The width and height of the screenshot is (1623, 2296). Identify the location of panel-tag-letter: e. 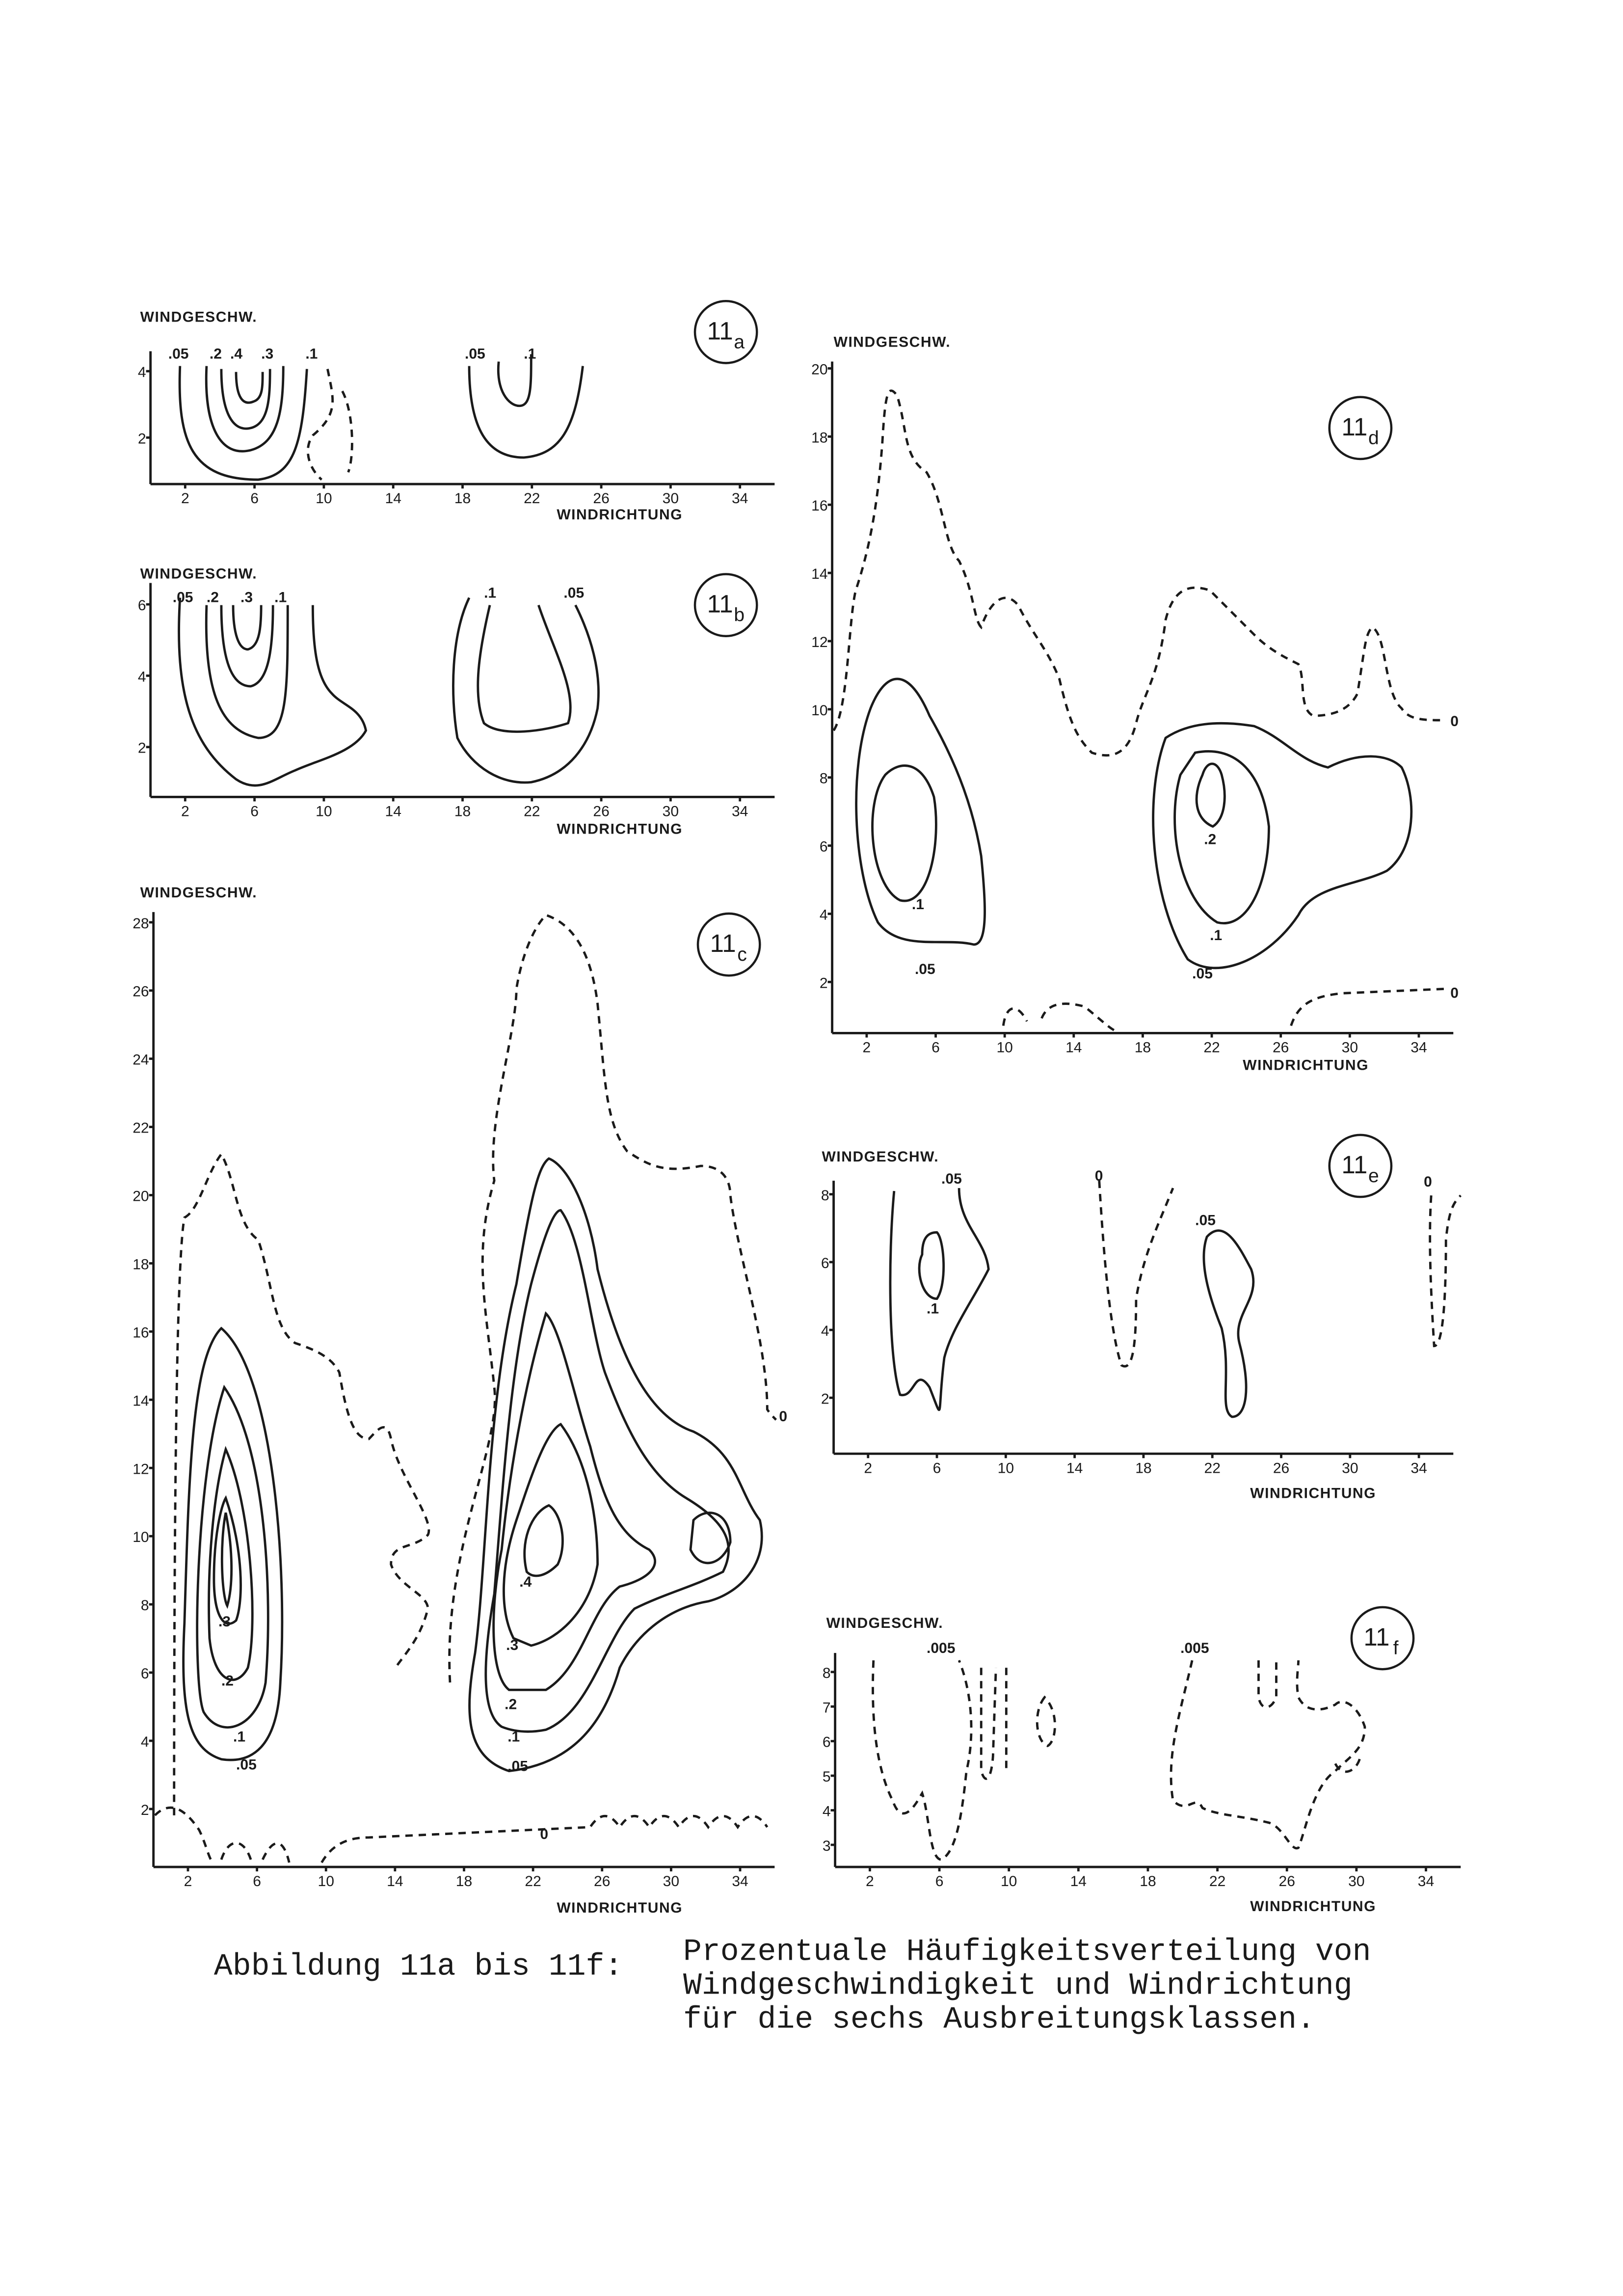
(1373, 1176).